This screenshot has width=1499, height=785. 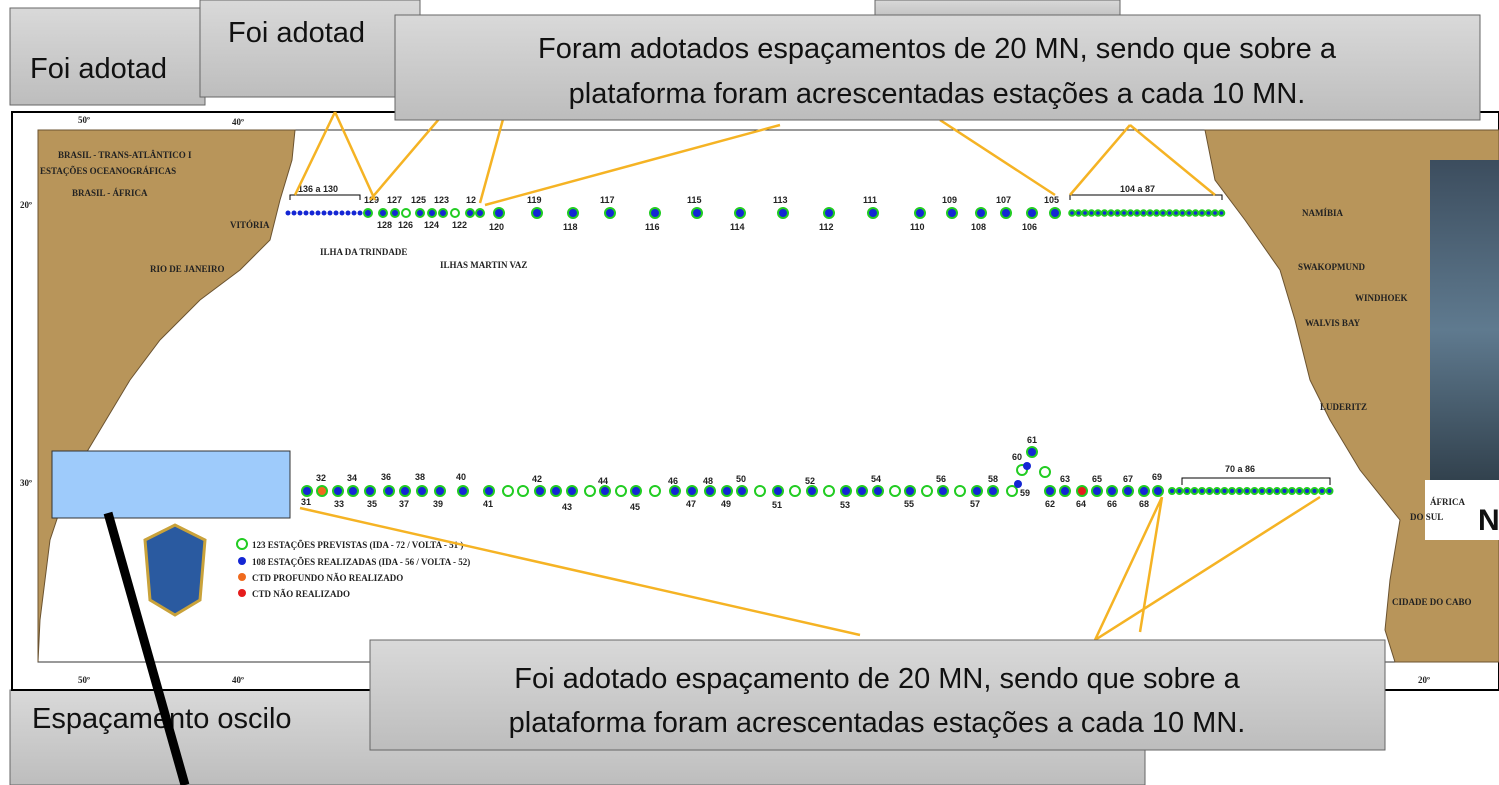 What do you see at coordinates (306, 502) in the screenshot?
I see `station-label: 31` at bounding box center [306, 502].